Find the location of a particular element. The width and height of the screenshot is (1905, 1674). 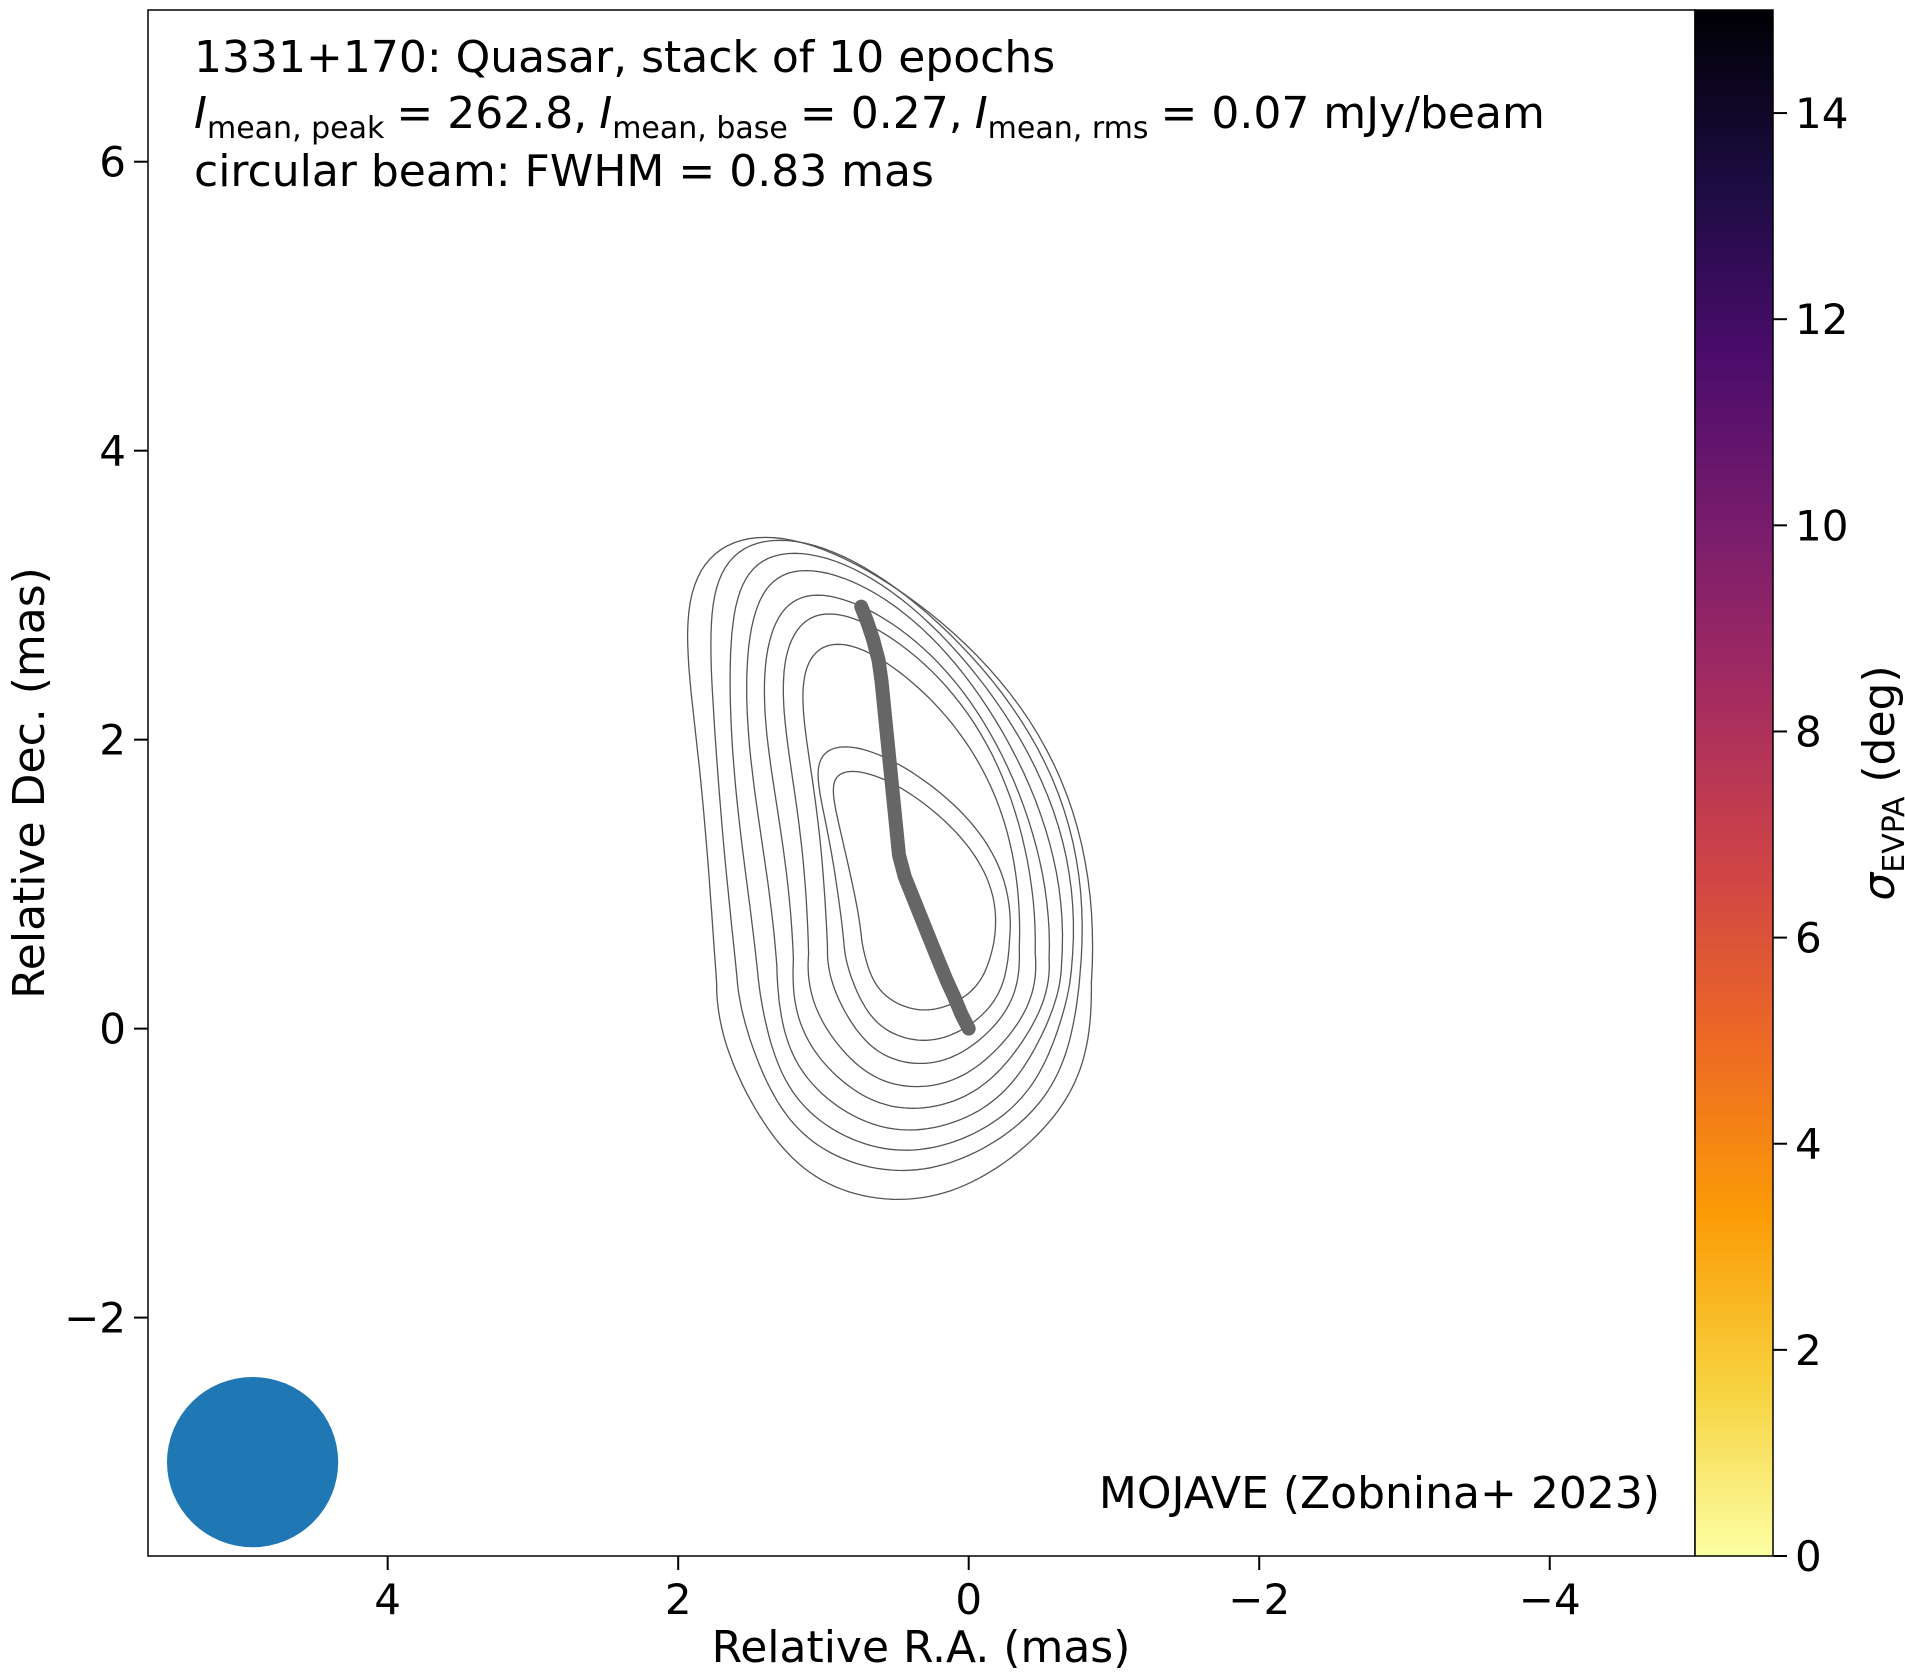

peak-subscript: mean, peak is located at coordinates (296, 128).